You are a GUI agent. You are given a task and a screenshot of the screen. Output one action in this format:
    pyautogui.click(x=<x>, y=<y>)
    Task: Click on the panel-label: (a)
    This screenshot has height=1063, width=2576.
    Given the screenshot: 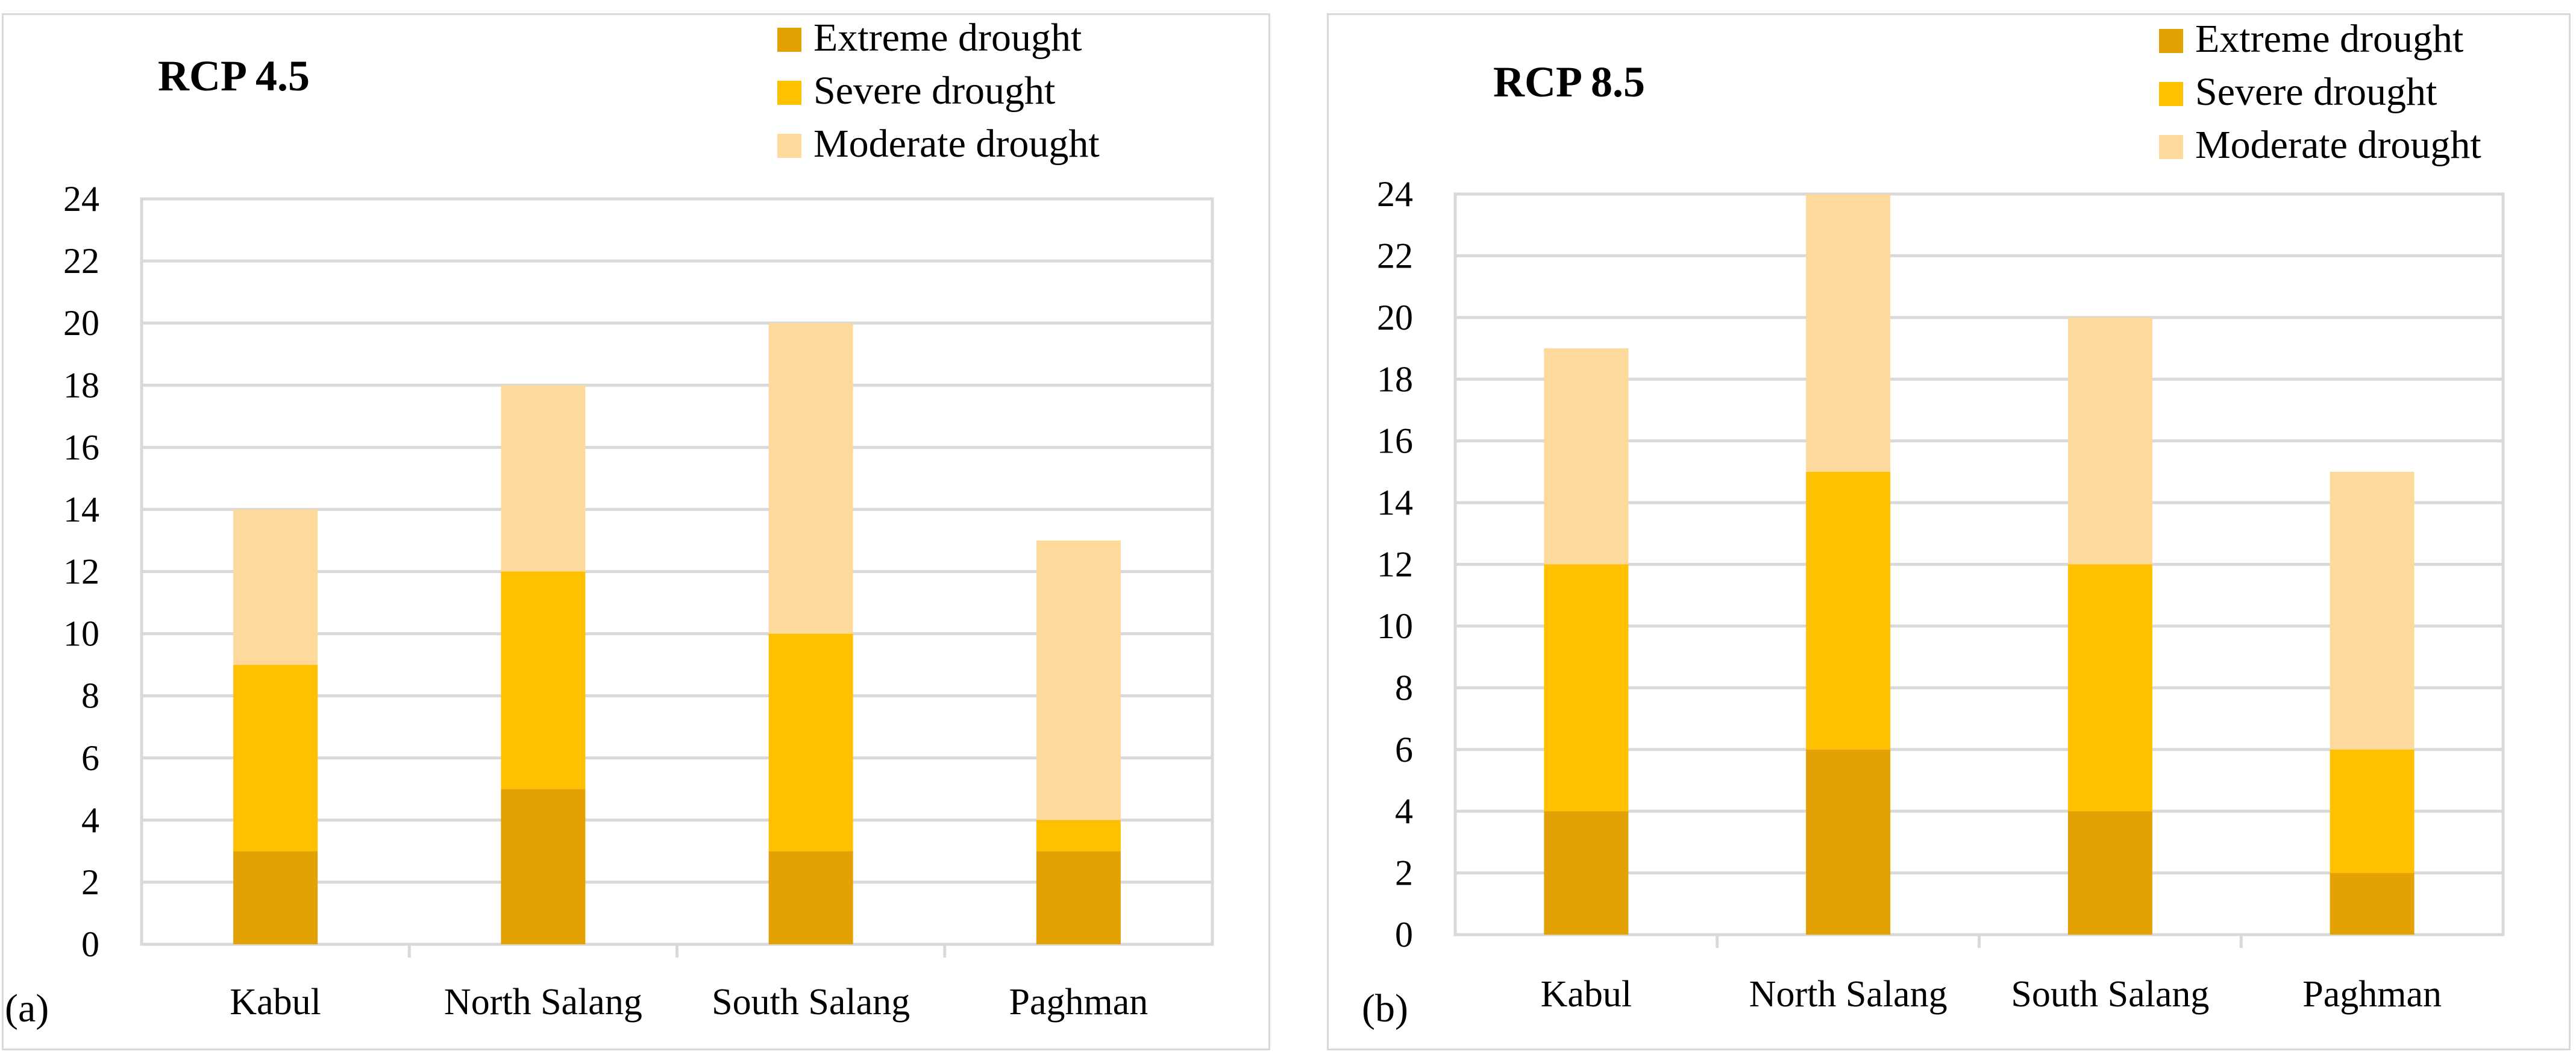 What is the action you would take?
    pyautogui.click(x=27, y=1008)
    